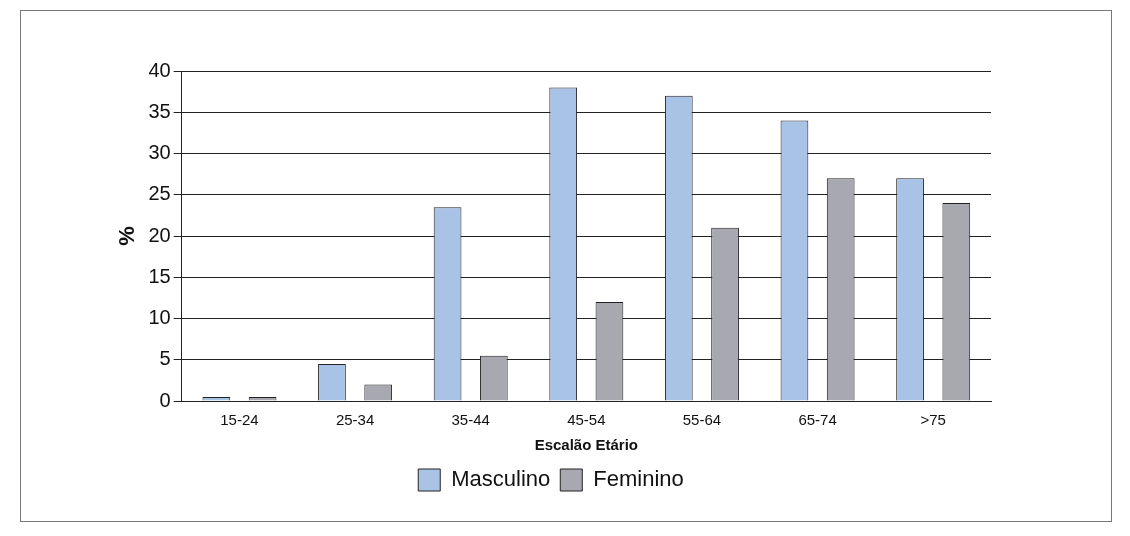 Image resolution: width=1130 pixels, height=536 pixels. Describe the element at coordinates (159, 152) in the screenshot. I see `y-tick-label: 30` at that location.